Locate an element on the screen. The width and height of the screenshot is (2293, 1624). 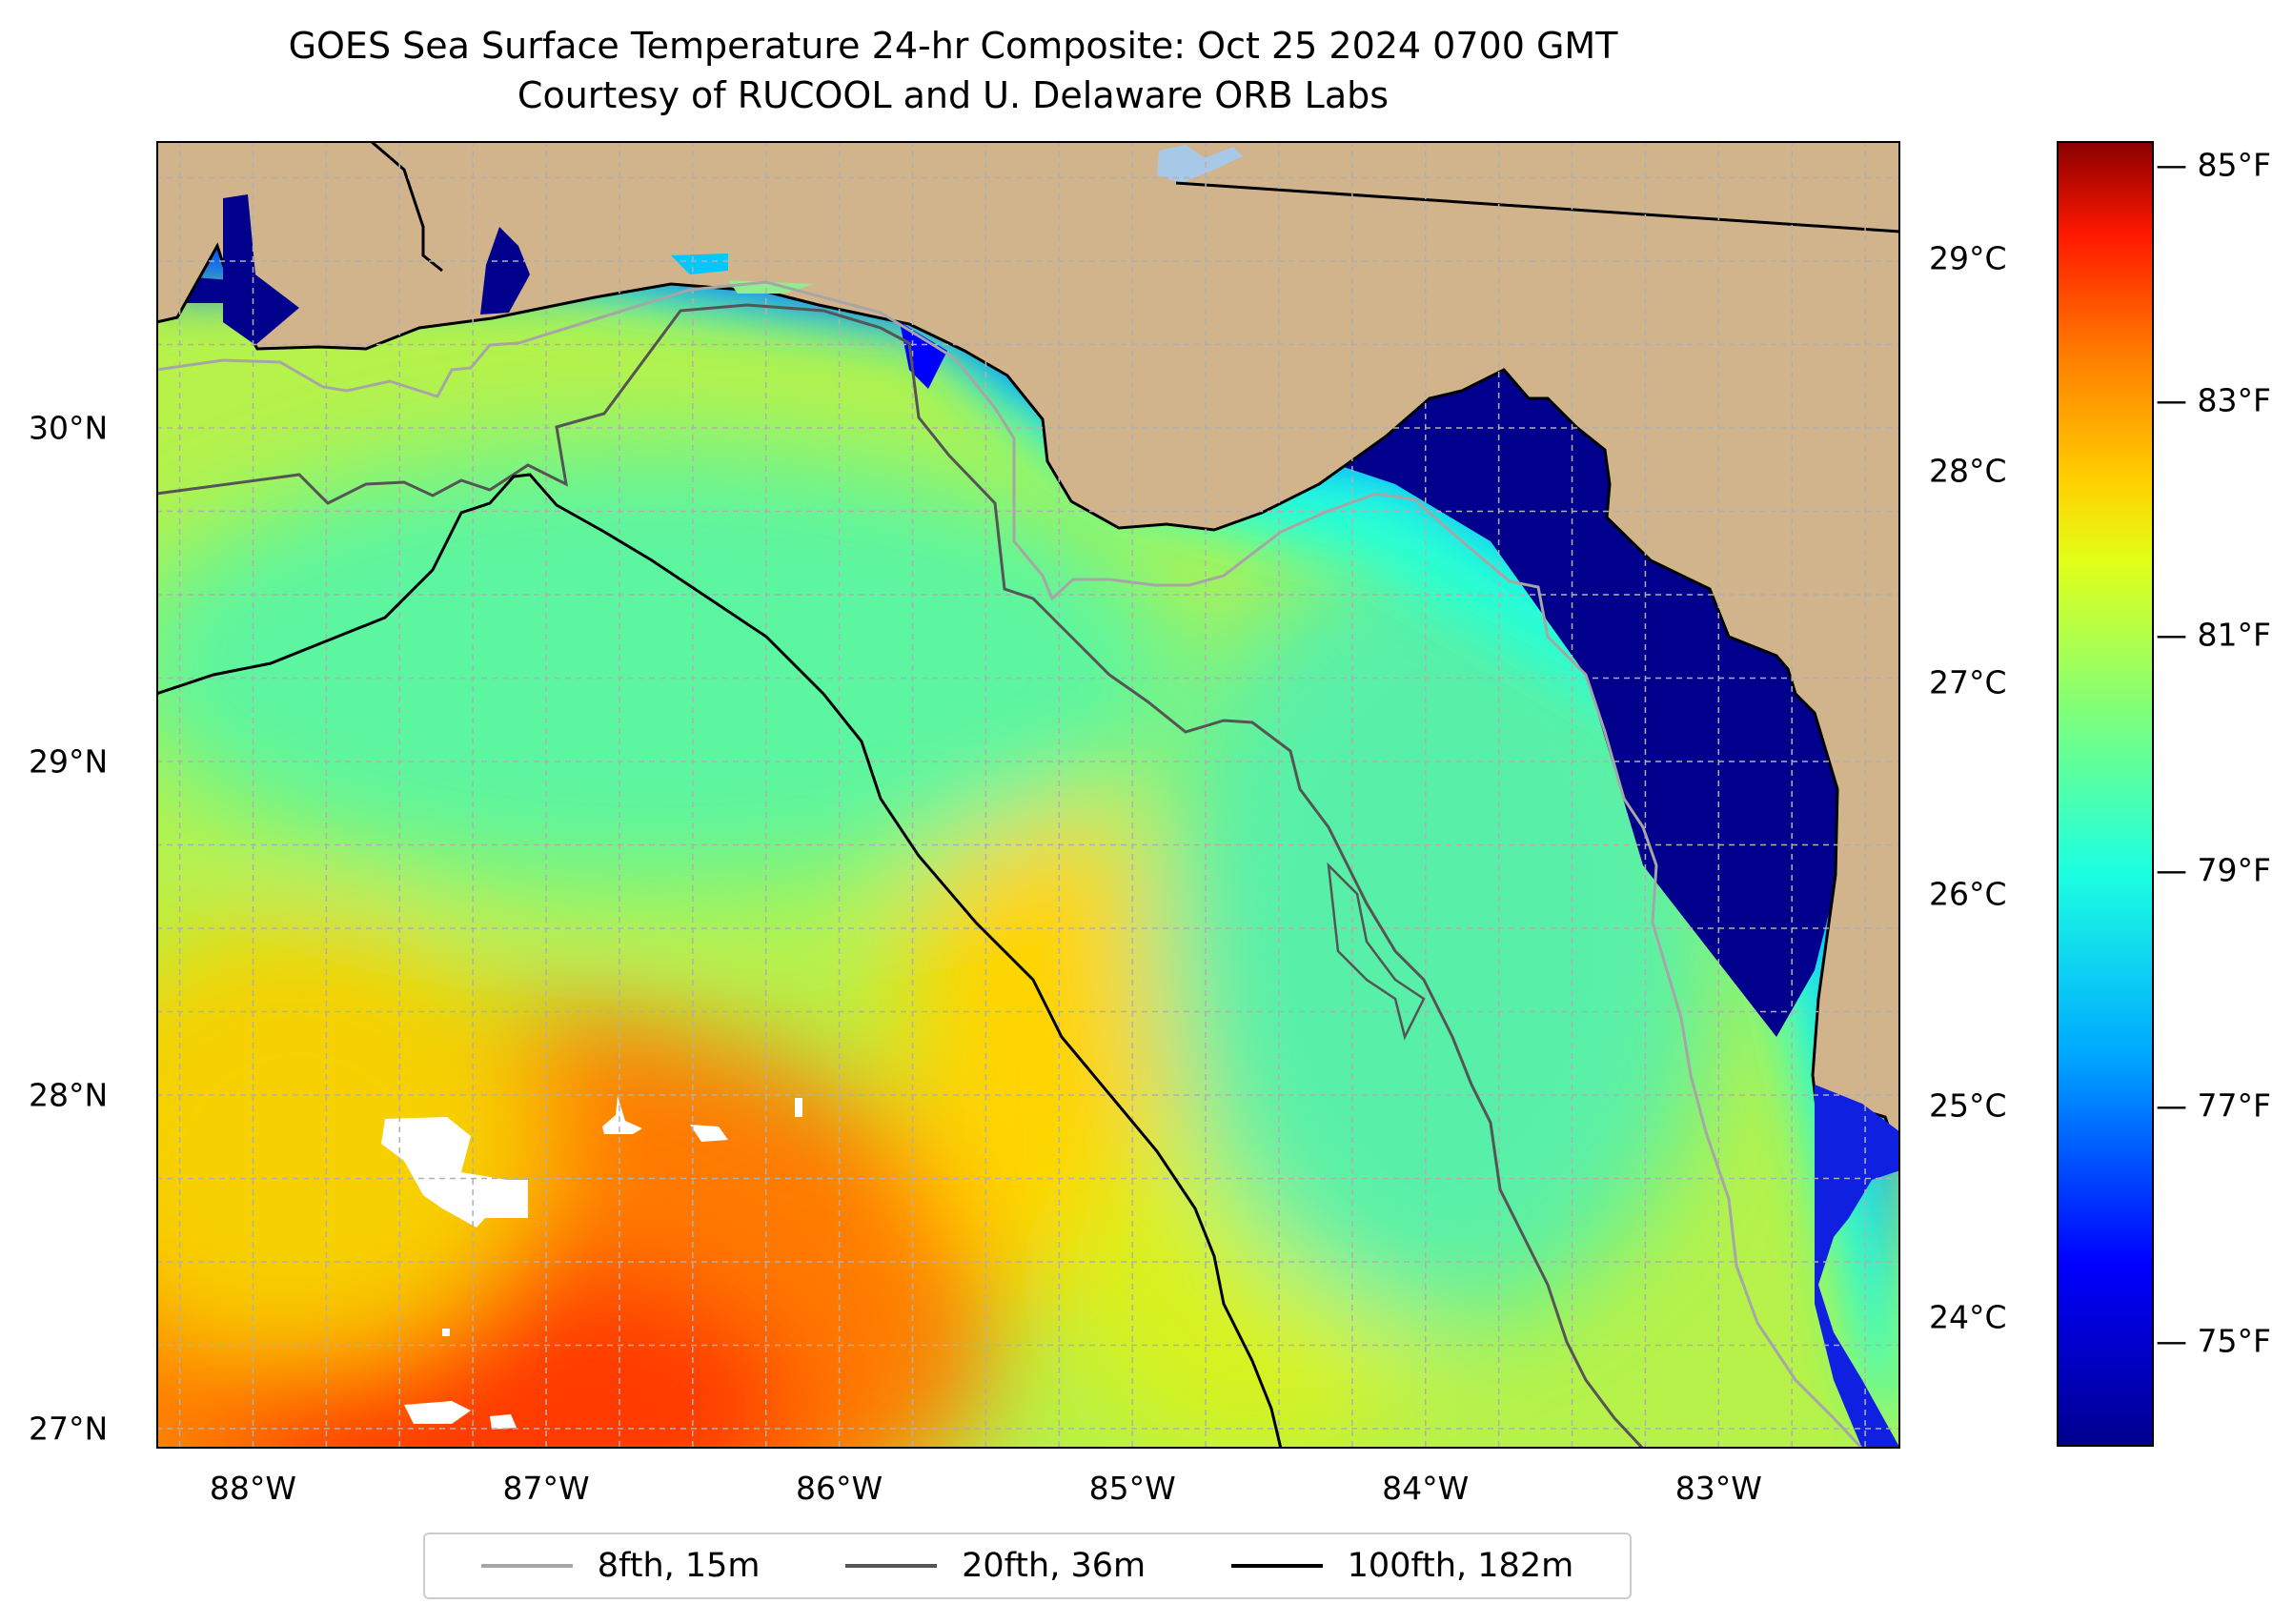
lon-tick-label: 83°W is located at coordinates (1718, 1488).